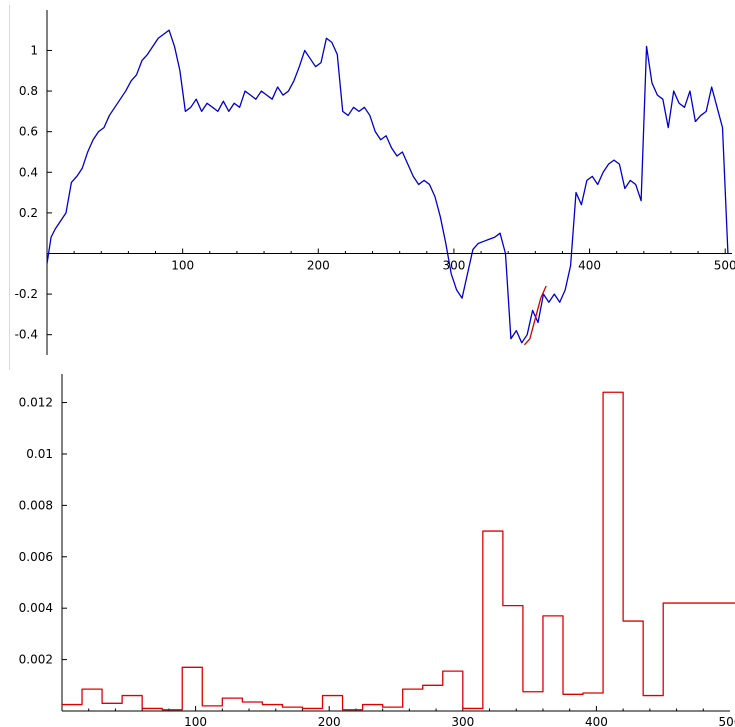  I want to click on top-y-tick-label: 0.8, so click(28, 91).